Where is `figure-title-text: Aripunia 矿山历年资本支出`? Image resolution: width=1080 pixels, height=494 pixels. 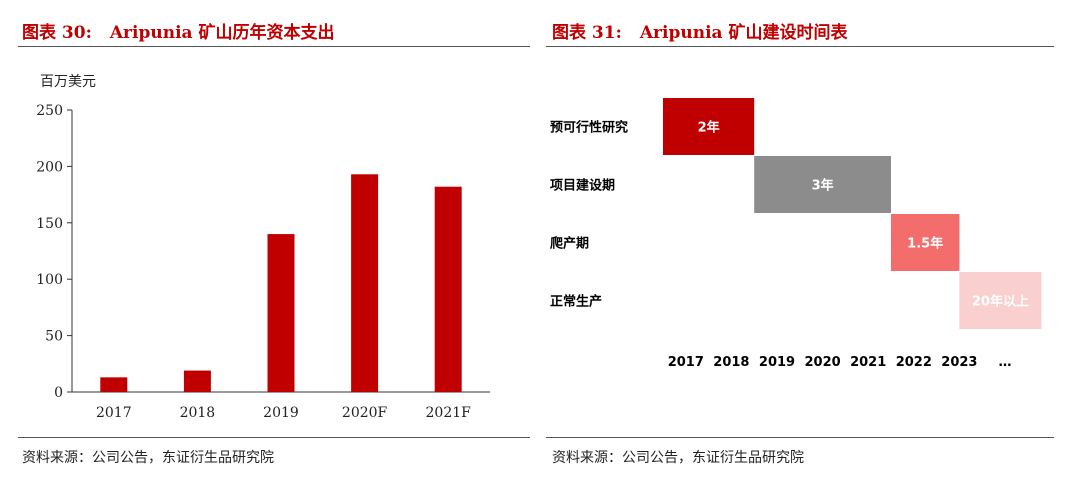 figure-title-text: Aripunia 矿山历年资本支出 is located at coordinates (222, 33).